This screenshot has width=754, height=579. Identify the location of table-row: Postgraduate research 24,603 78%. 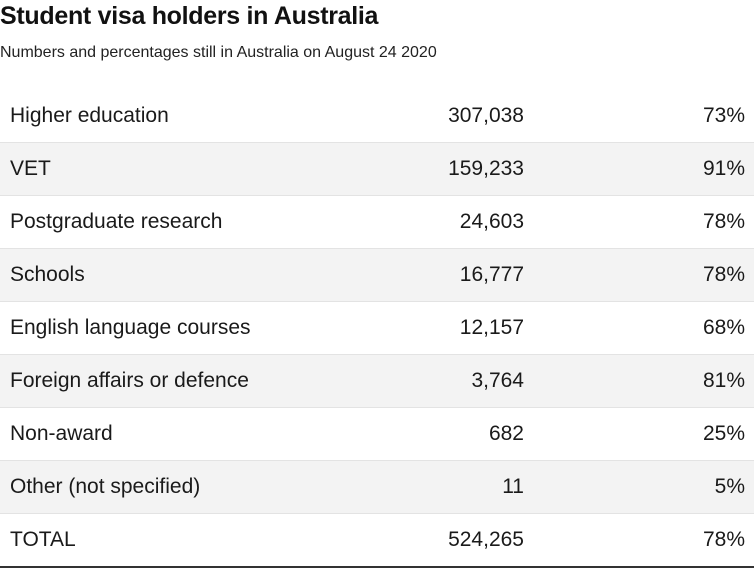
(377, 222).